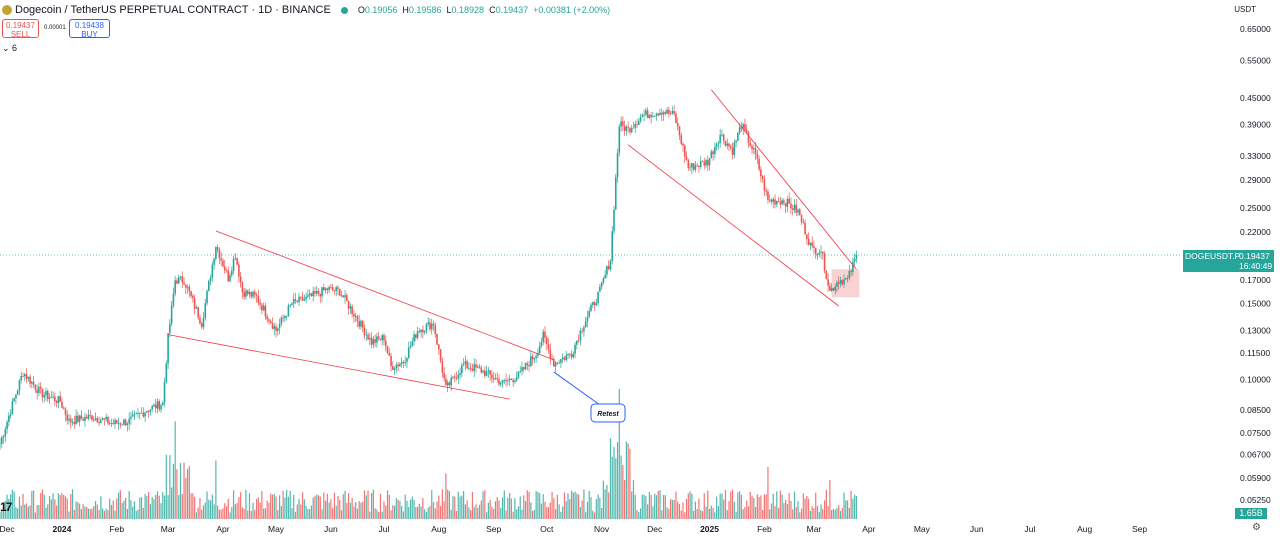 The image size is (1280, 538). I want to click on price-label-symbol: DOGEUSDT.P, so click(1213, 256).